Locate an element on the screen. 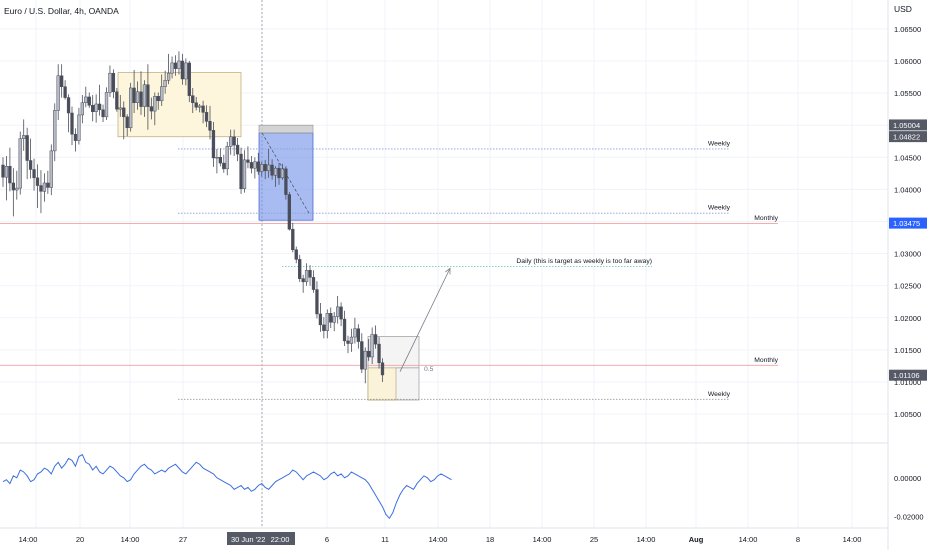 This screenshot has height=550, width=932. zone-range is located at coordinates (179, 105).